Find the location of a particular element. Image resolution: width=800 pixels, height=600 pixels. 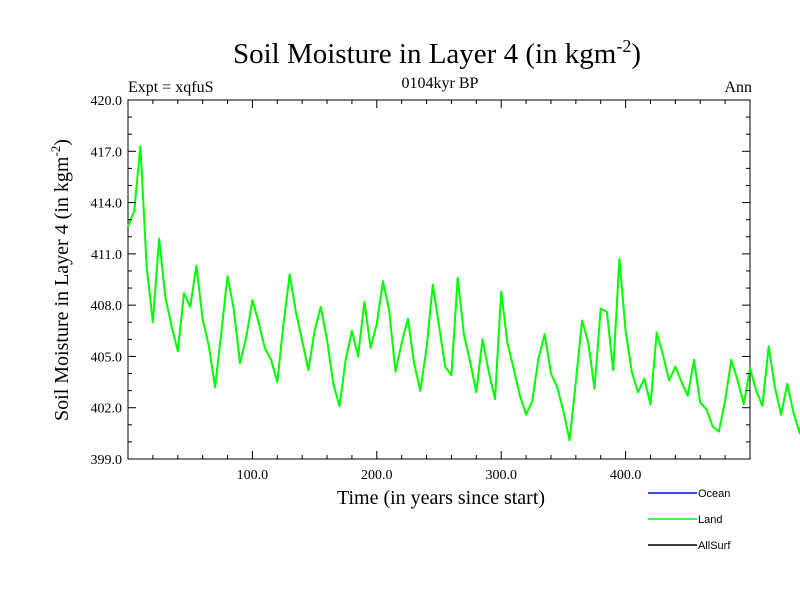

y-tick-label: 417.0 is located at coordinates (107, 152).